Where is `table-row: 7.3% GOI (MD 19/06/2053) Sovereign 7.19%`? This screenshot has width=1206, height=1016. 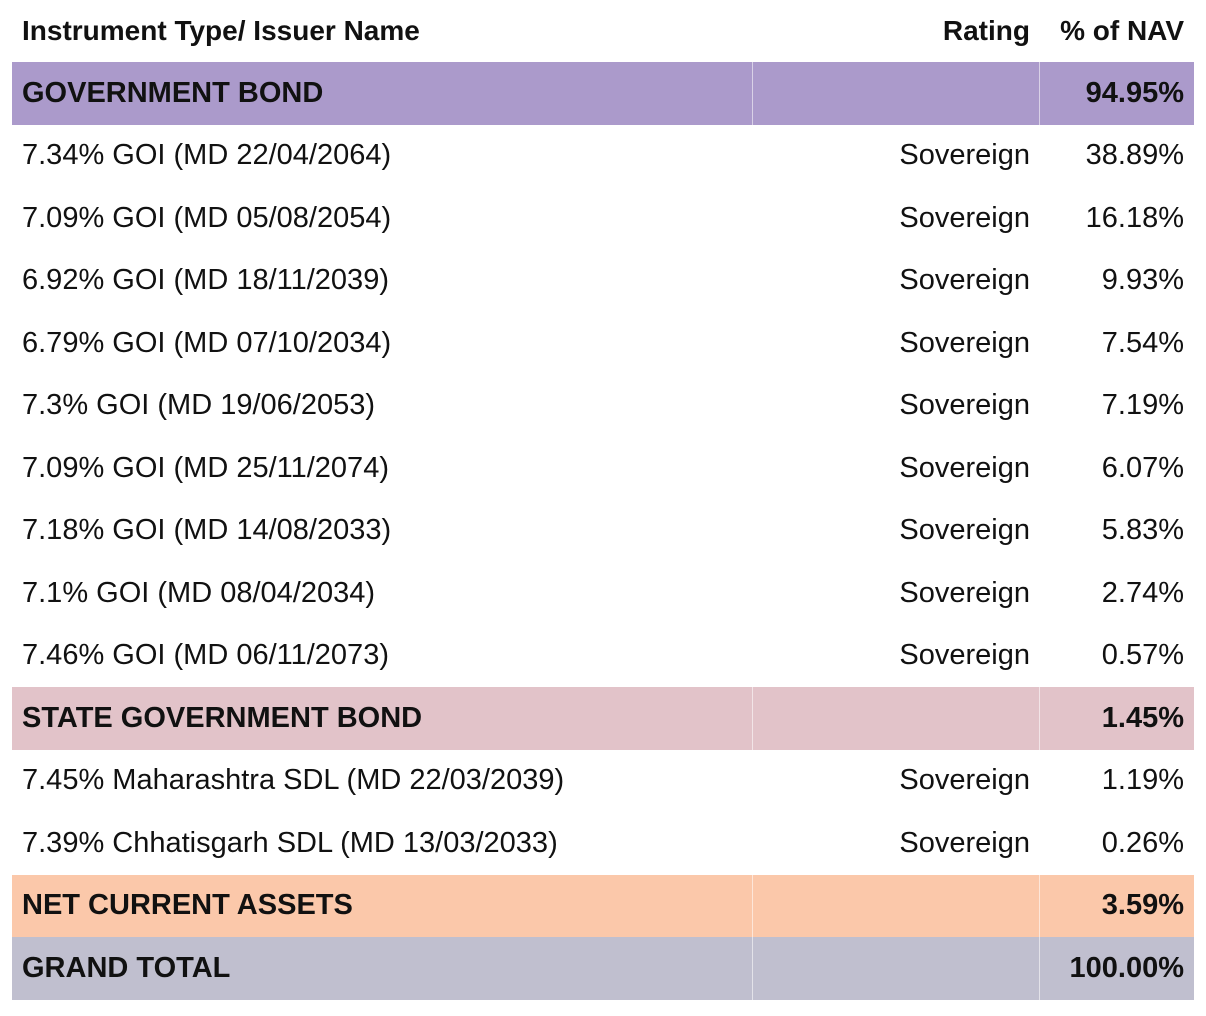
table-row: 7.3% GOI (MD 19/06/2053) Sovereign 7.19% is located at coordinates (603, 406).